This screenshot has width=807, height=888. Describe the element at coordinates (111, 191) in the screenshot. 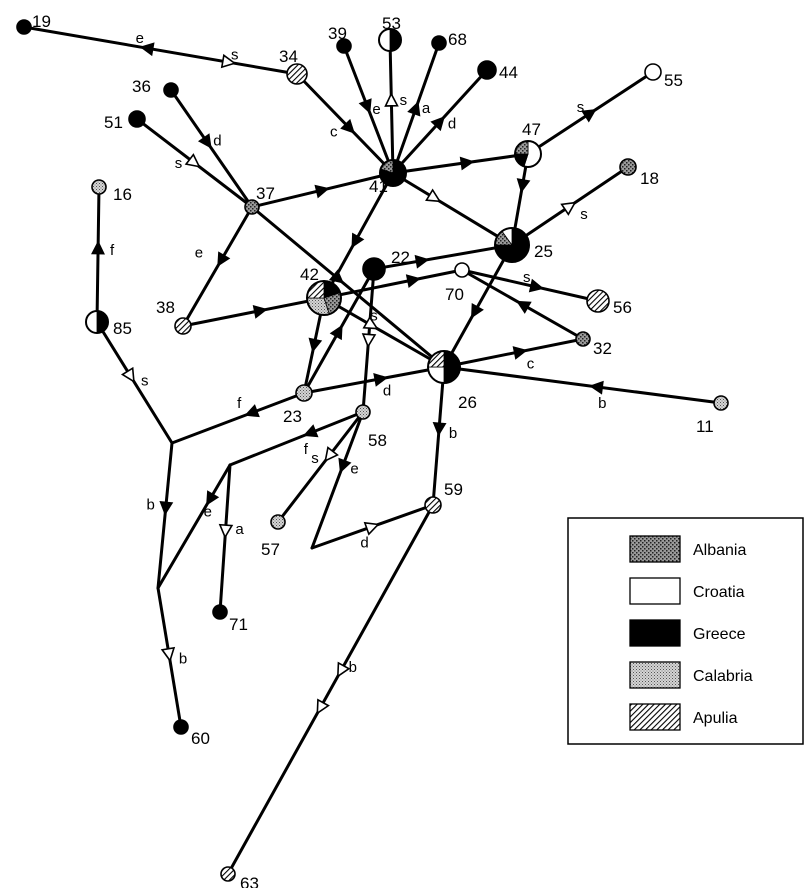

I see `node-16: 16` at that location.